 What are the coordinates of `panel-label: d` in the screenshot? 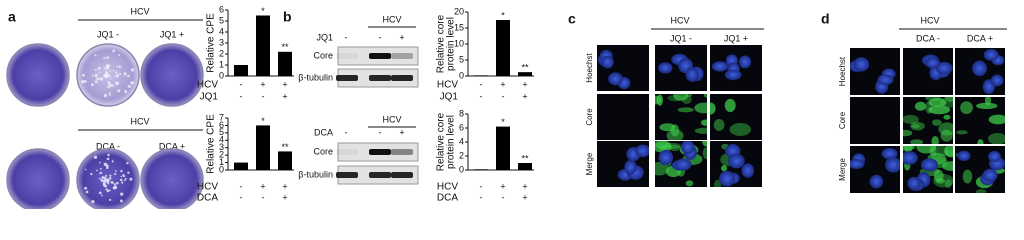 It's located at (825, 19).